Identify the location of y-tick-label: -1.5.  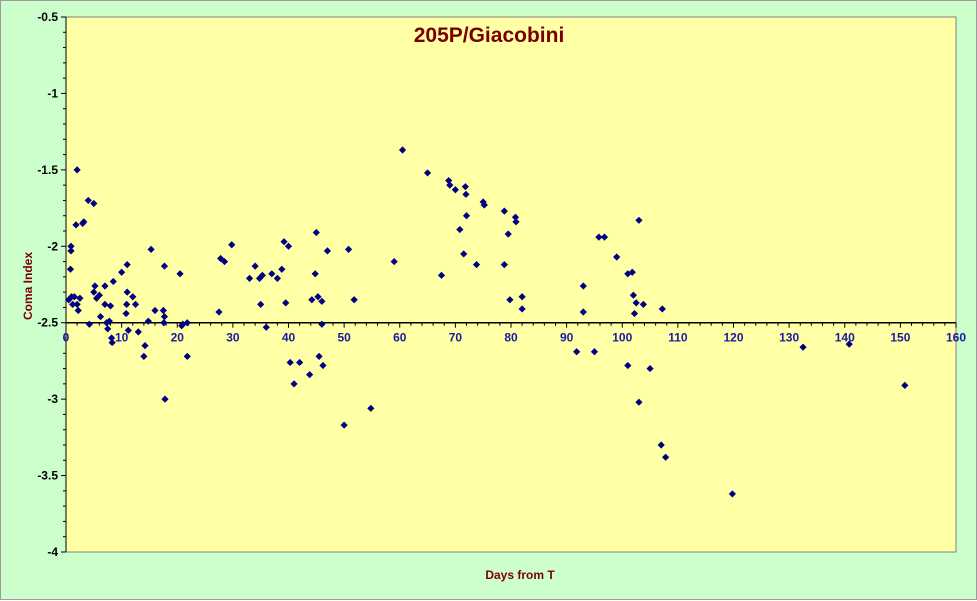
(47, 170).